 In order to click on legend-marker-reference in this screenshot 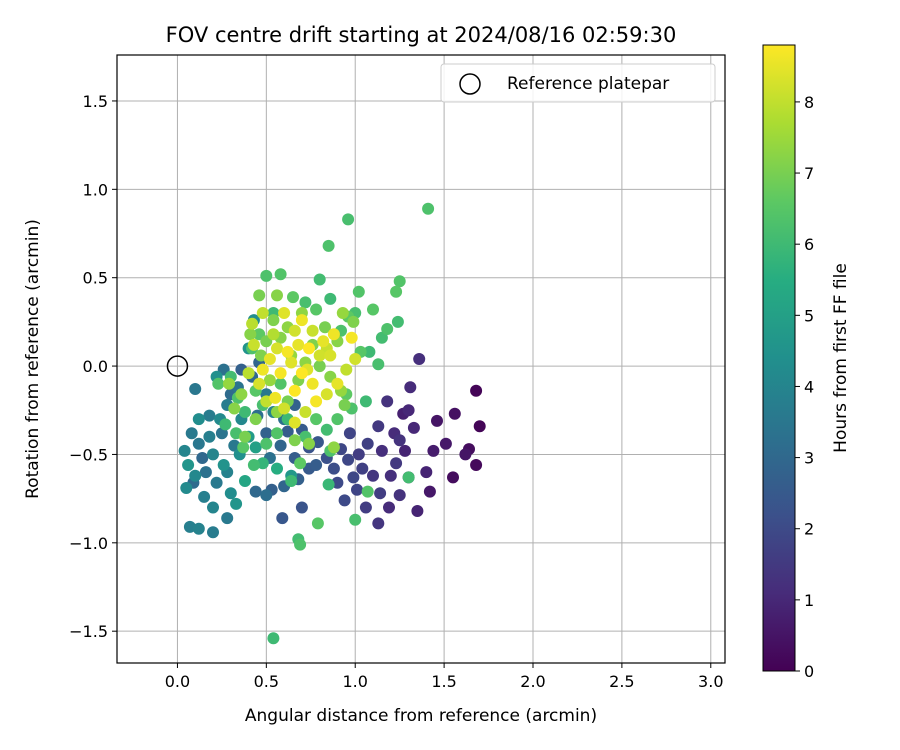, I will do `click(470, 84)`.